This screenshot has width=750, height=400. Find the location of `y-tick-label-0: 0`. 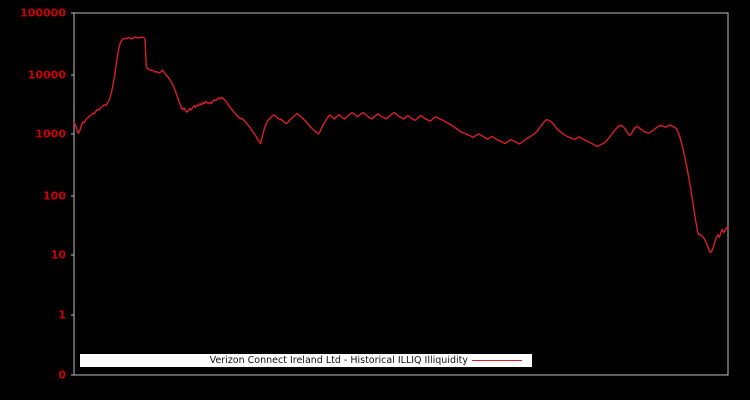

y-tick-label-0: 0 is located at coordinates (62, 375).